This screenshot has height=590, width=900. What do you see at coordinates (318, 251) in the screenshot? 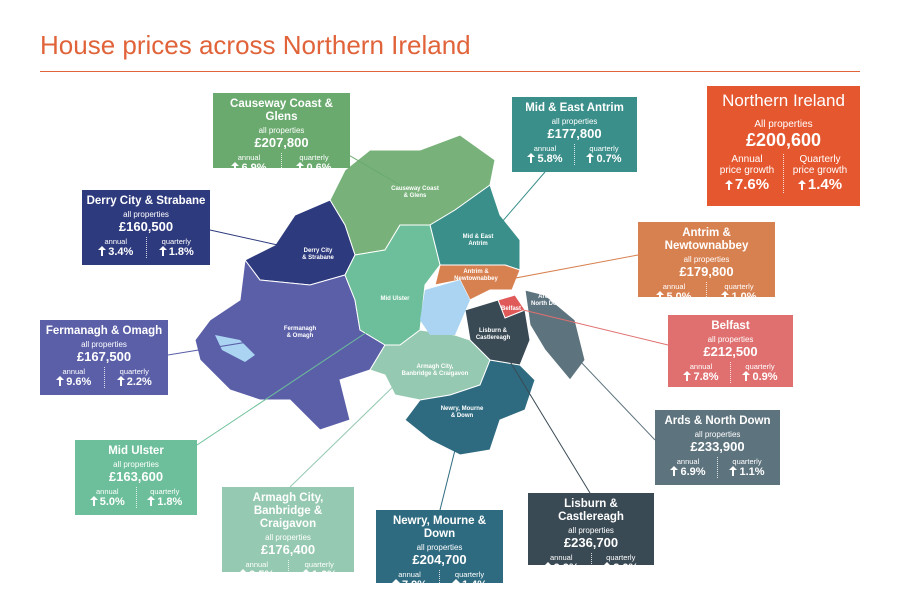
I see `map-label: Derry City` at bounding box center [318, 251].